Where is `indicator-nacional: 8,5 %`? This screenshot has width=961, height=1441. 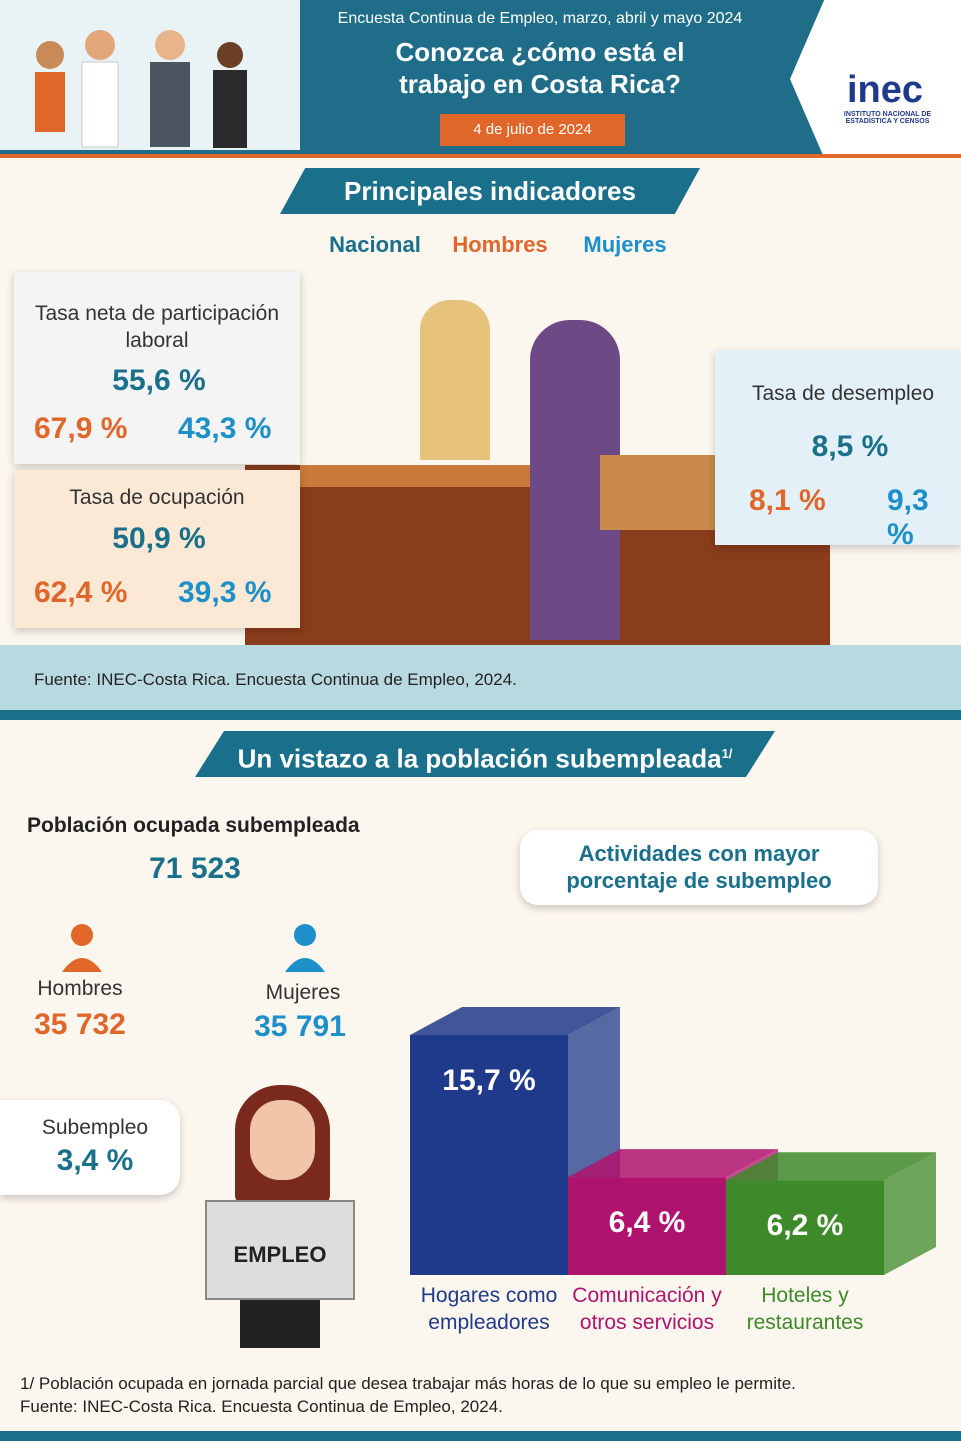
indicator-nacional: 8,5 % is located at coordinates (850, 446).